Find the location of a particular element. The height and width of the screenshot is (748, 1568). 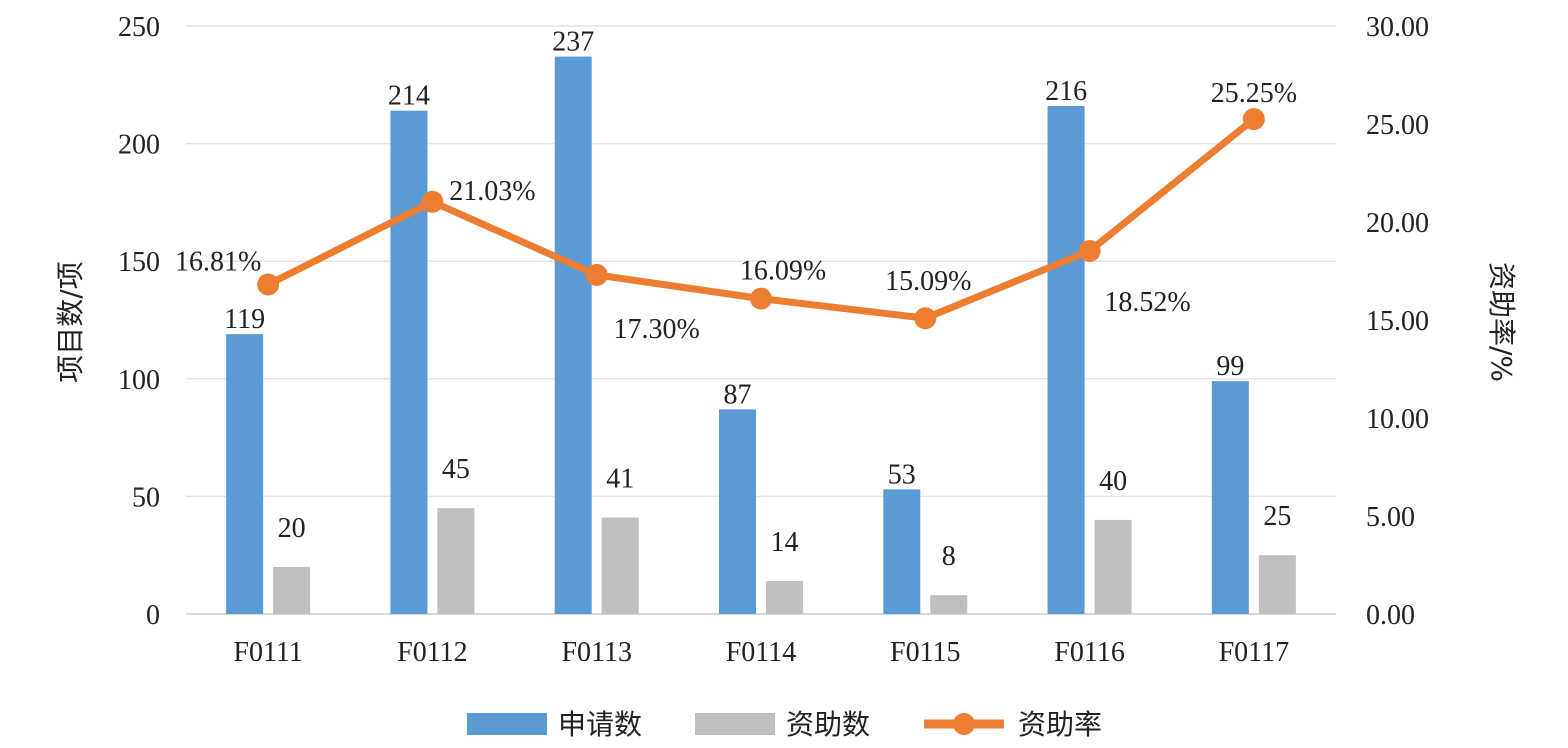

legend-marker-rate is located at coordinates (964, 724).